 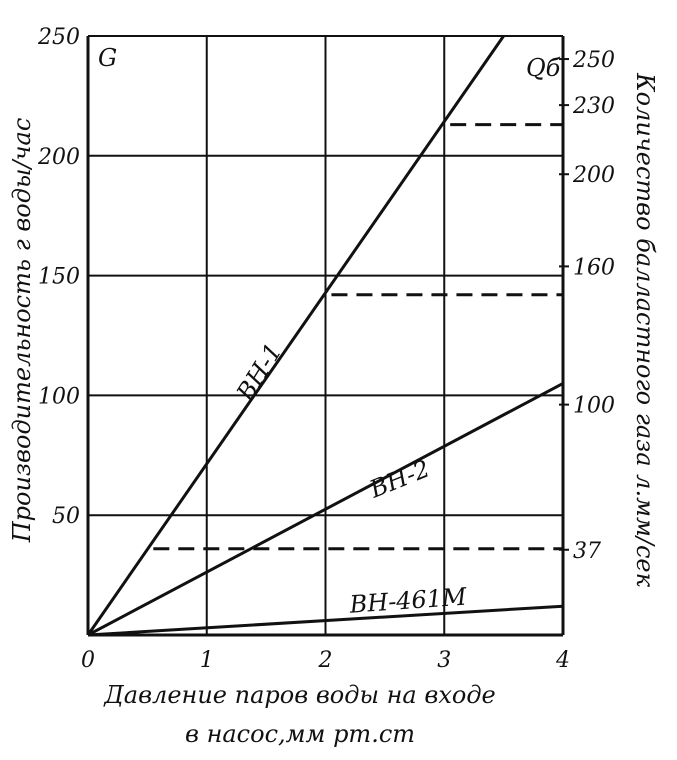 I want to click on y-right-axis-symbol: Qб, so click(x=543, y=68).